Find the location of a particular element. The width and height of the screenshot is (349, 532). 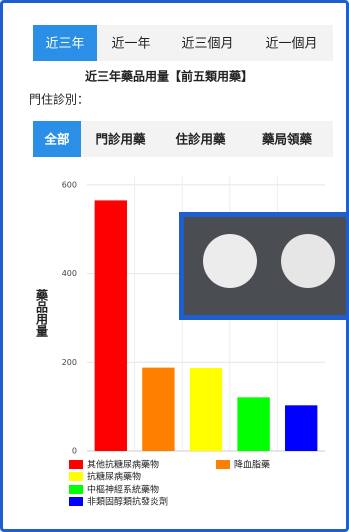

filter-tab: 門診用藥 is located at coordinates (120, 139).